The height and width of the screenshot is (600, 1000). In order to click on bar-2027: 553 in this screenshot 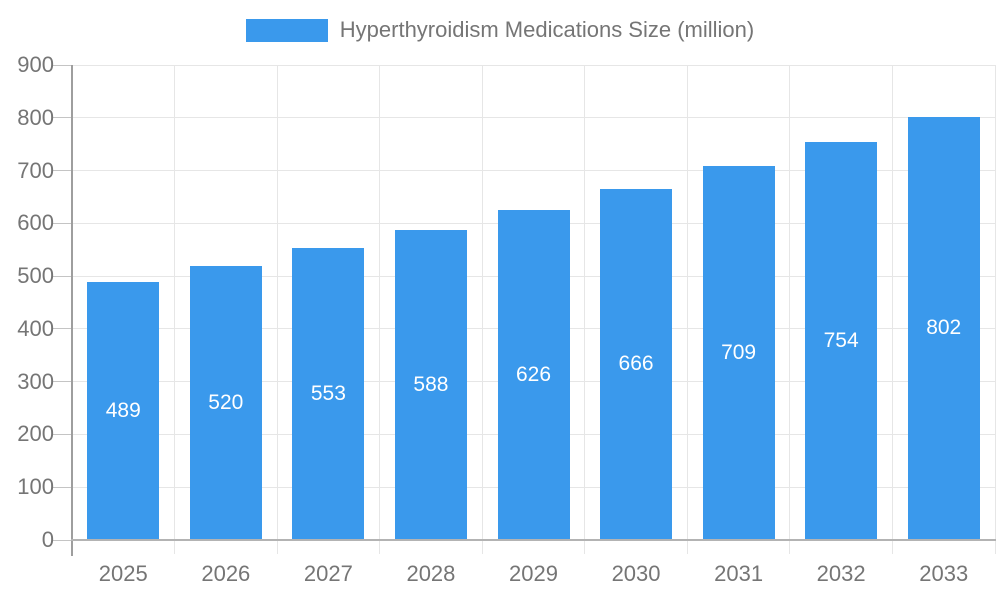, I will do `click(328, 394)`.